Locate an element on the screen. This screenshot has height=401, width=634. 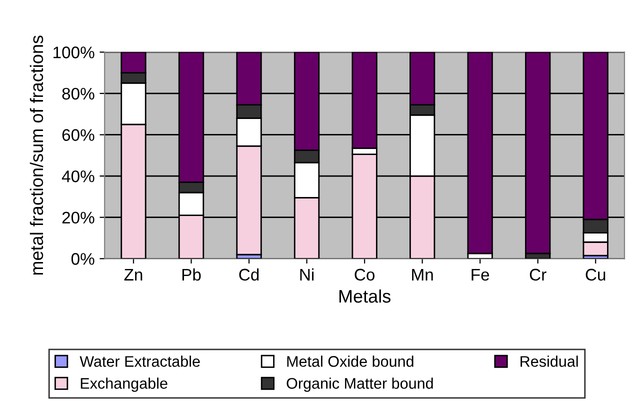
y-tick-label: 0% is located at coordinates (82, 259).